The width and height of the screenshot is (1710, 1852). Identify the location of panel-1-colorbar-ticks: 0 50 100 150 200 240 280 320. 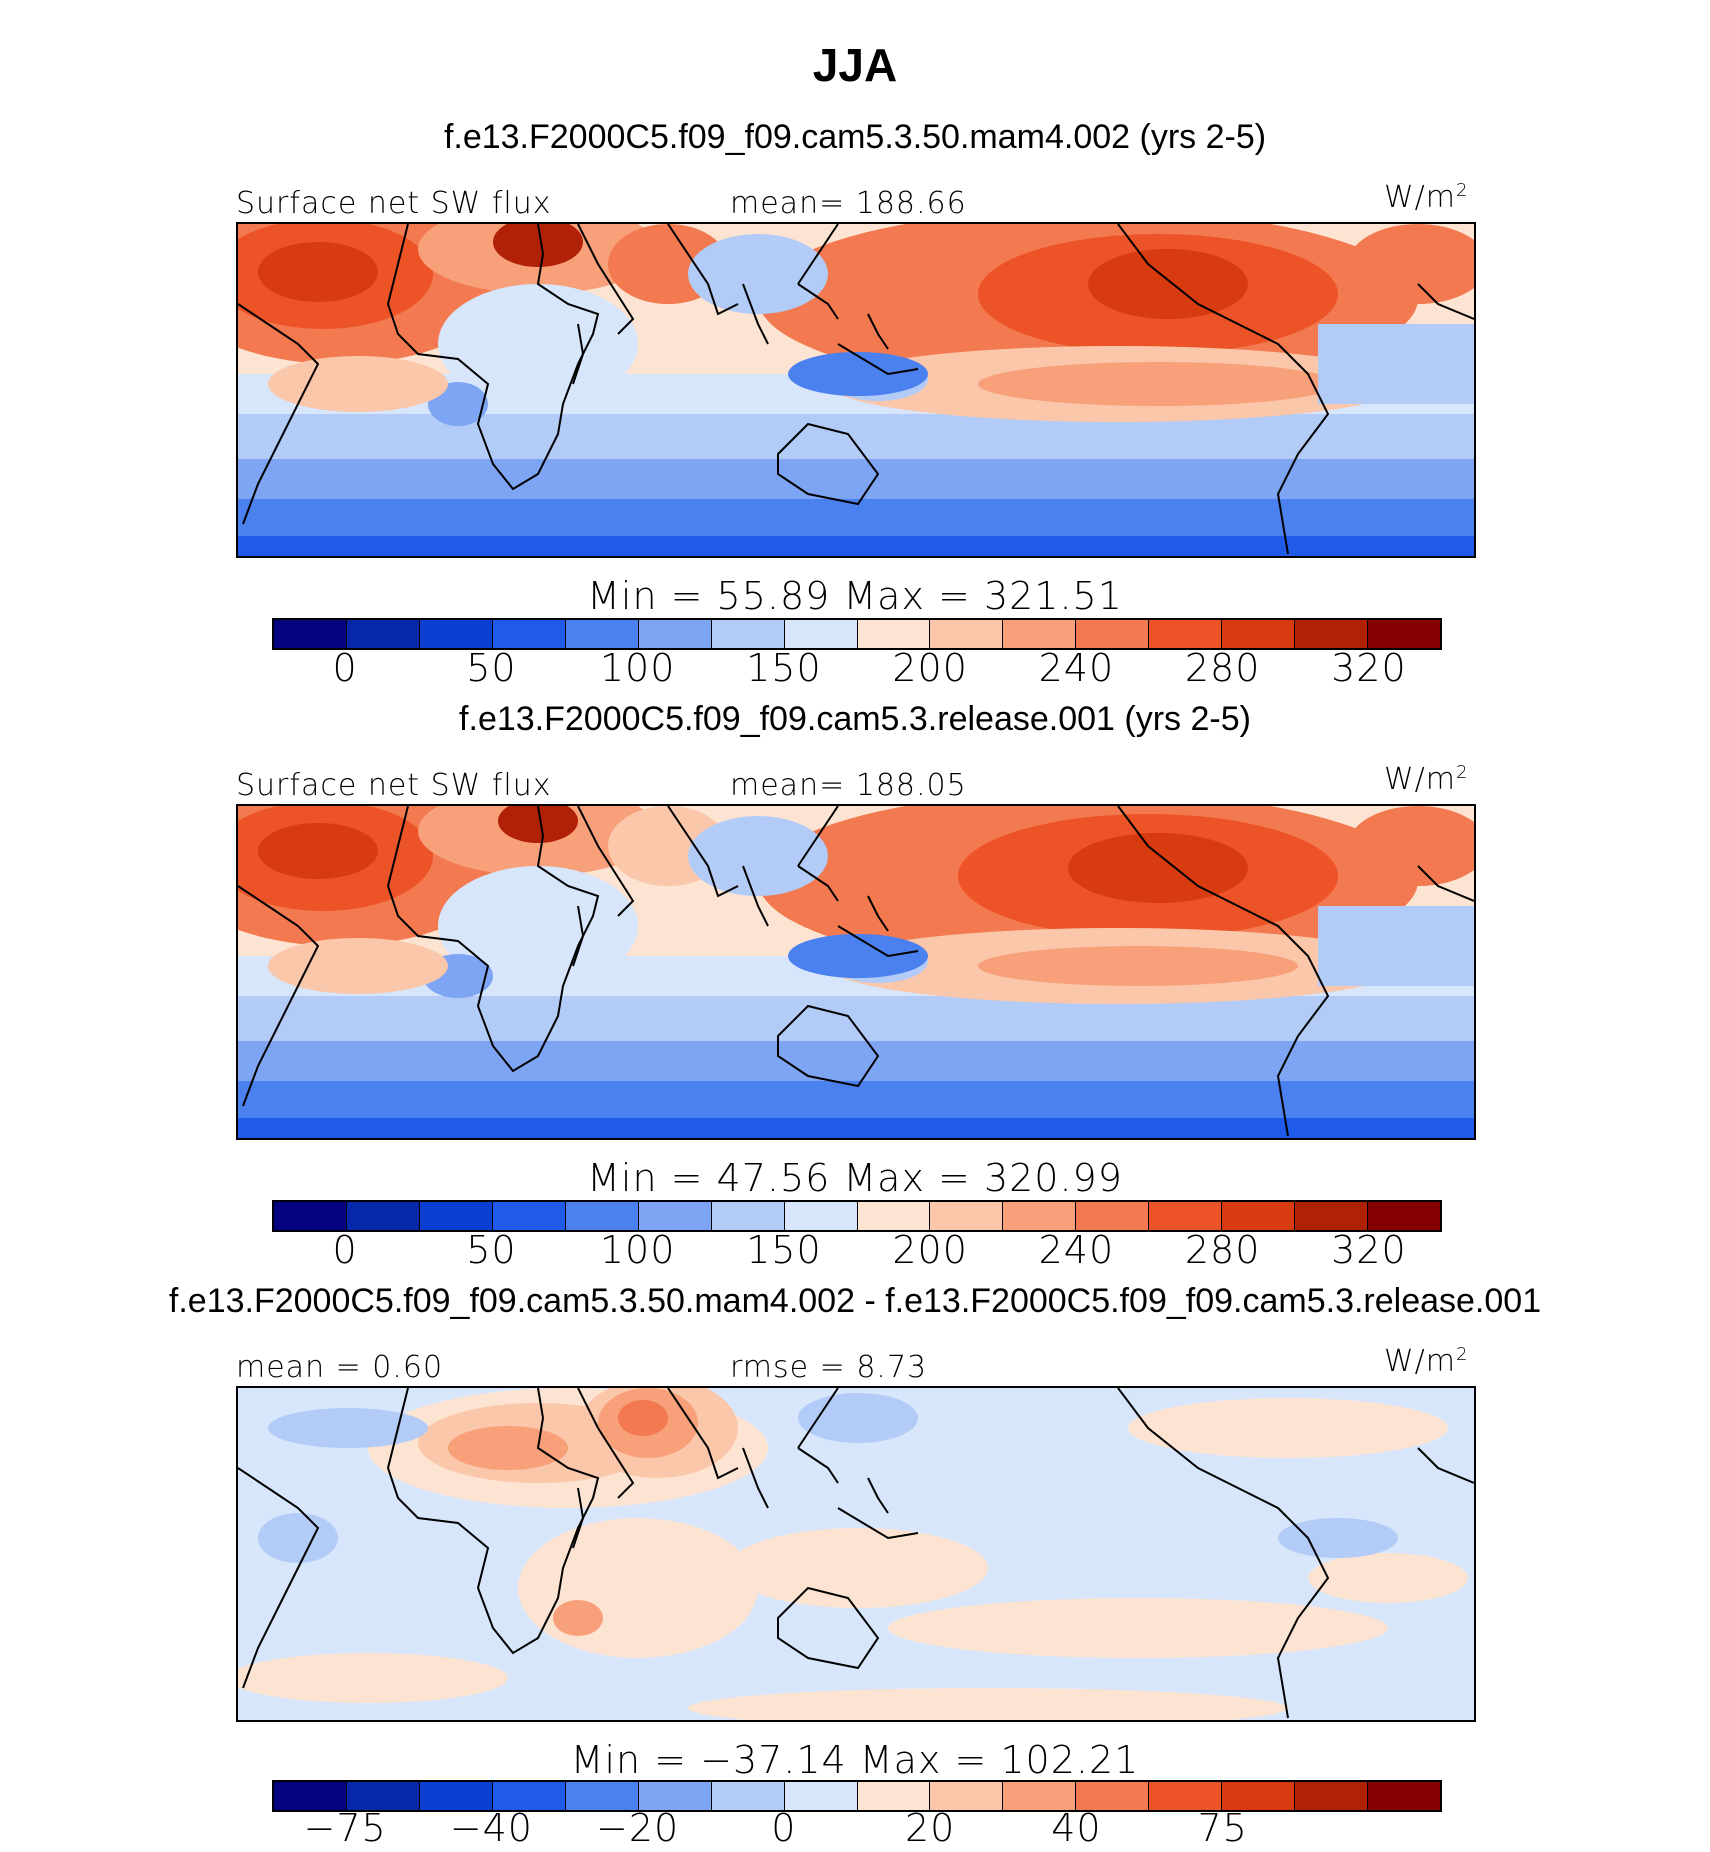
(855, 671).